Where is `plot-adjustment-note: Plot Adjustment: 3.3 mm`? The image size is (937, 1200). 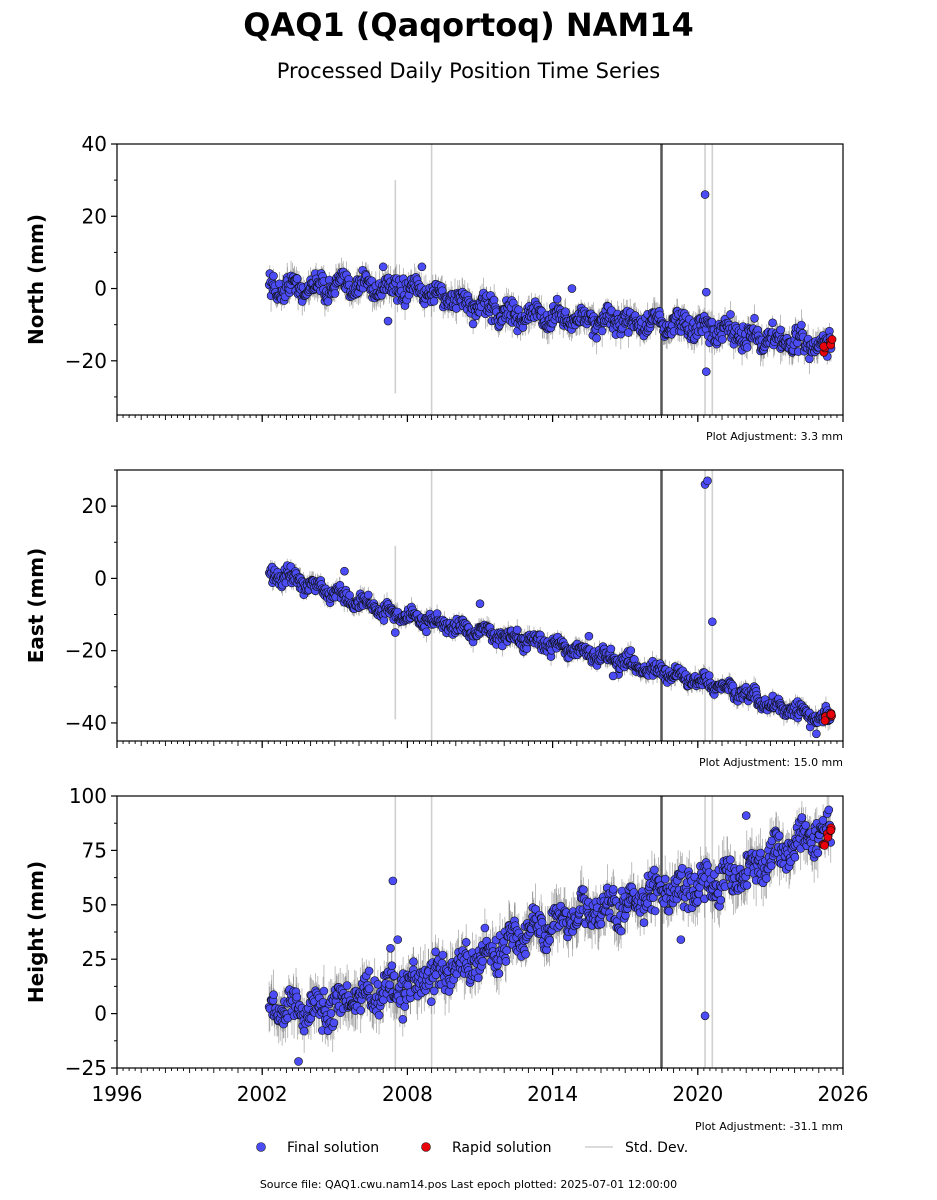
plot-adjustment-note: Plot Adjustment: 3.3 mm is located at coordinates (774, 436).